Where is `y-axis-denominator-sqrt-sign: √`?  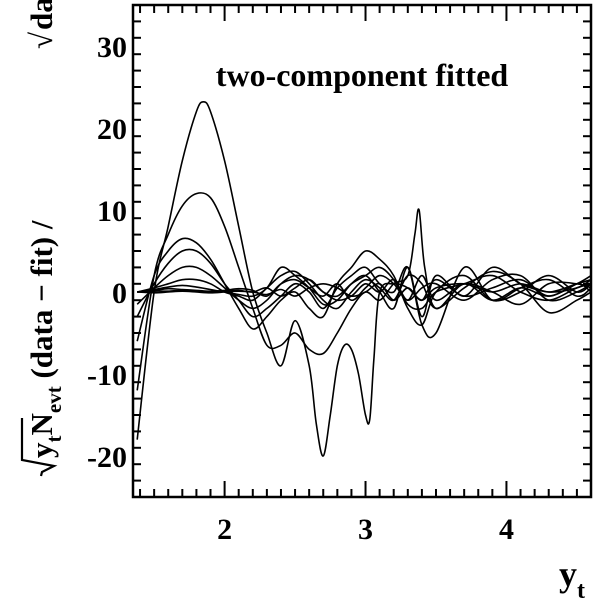
y-axis-denominator-sqrt-sign: √ is located at coordinates (41, 40).